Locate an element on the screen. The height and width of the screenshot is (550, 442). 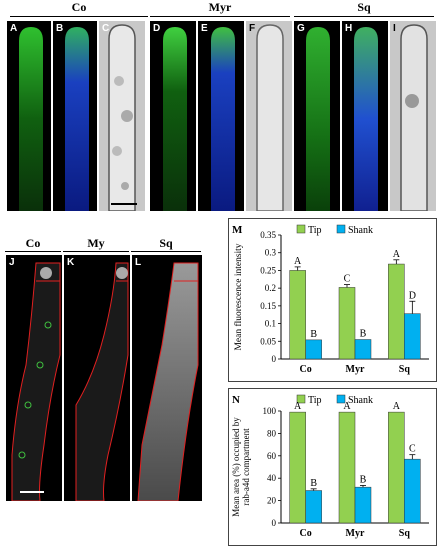
y-tick-label: 0.05 is located at coordinates (268, 341).